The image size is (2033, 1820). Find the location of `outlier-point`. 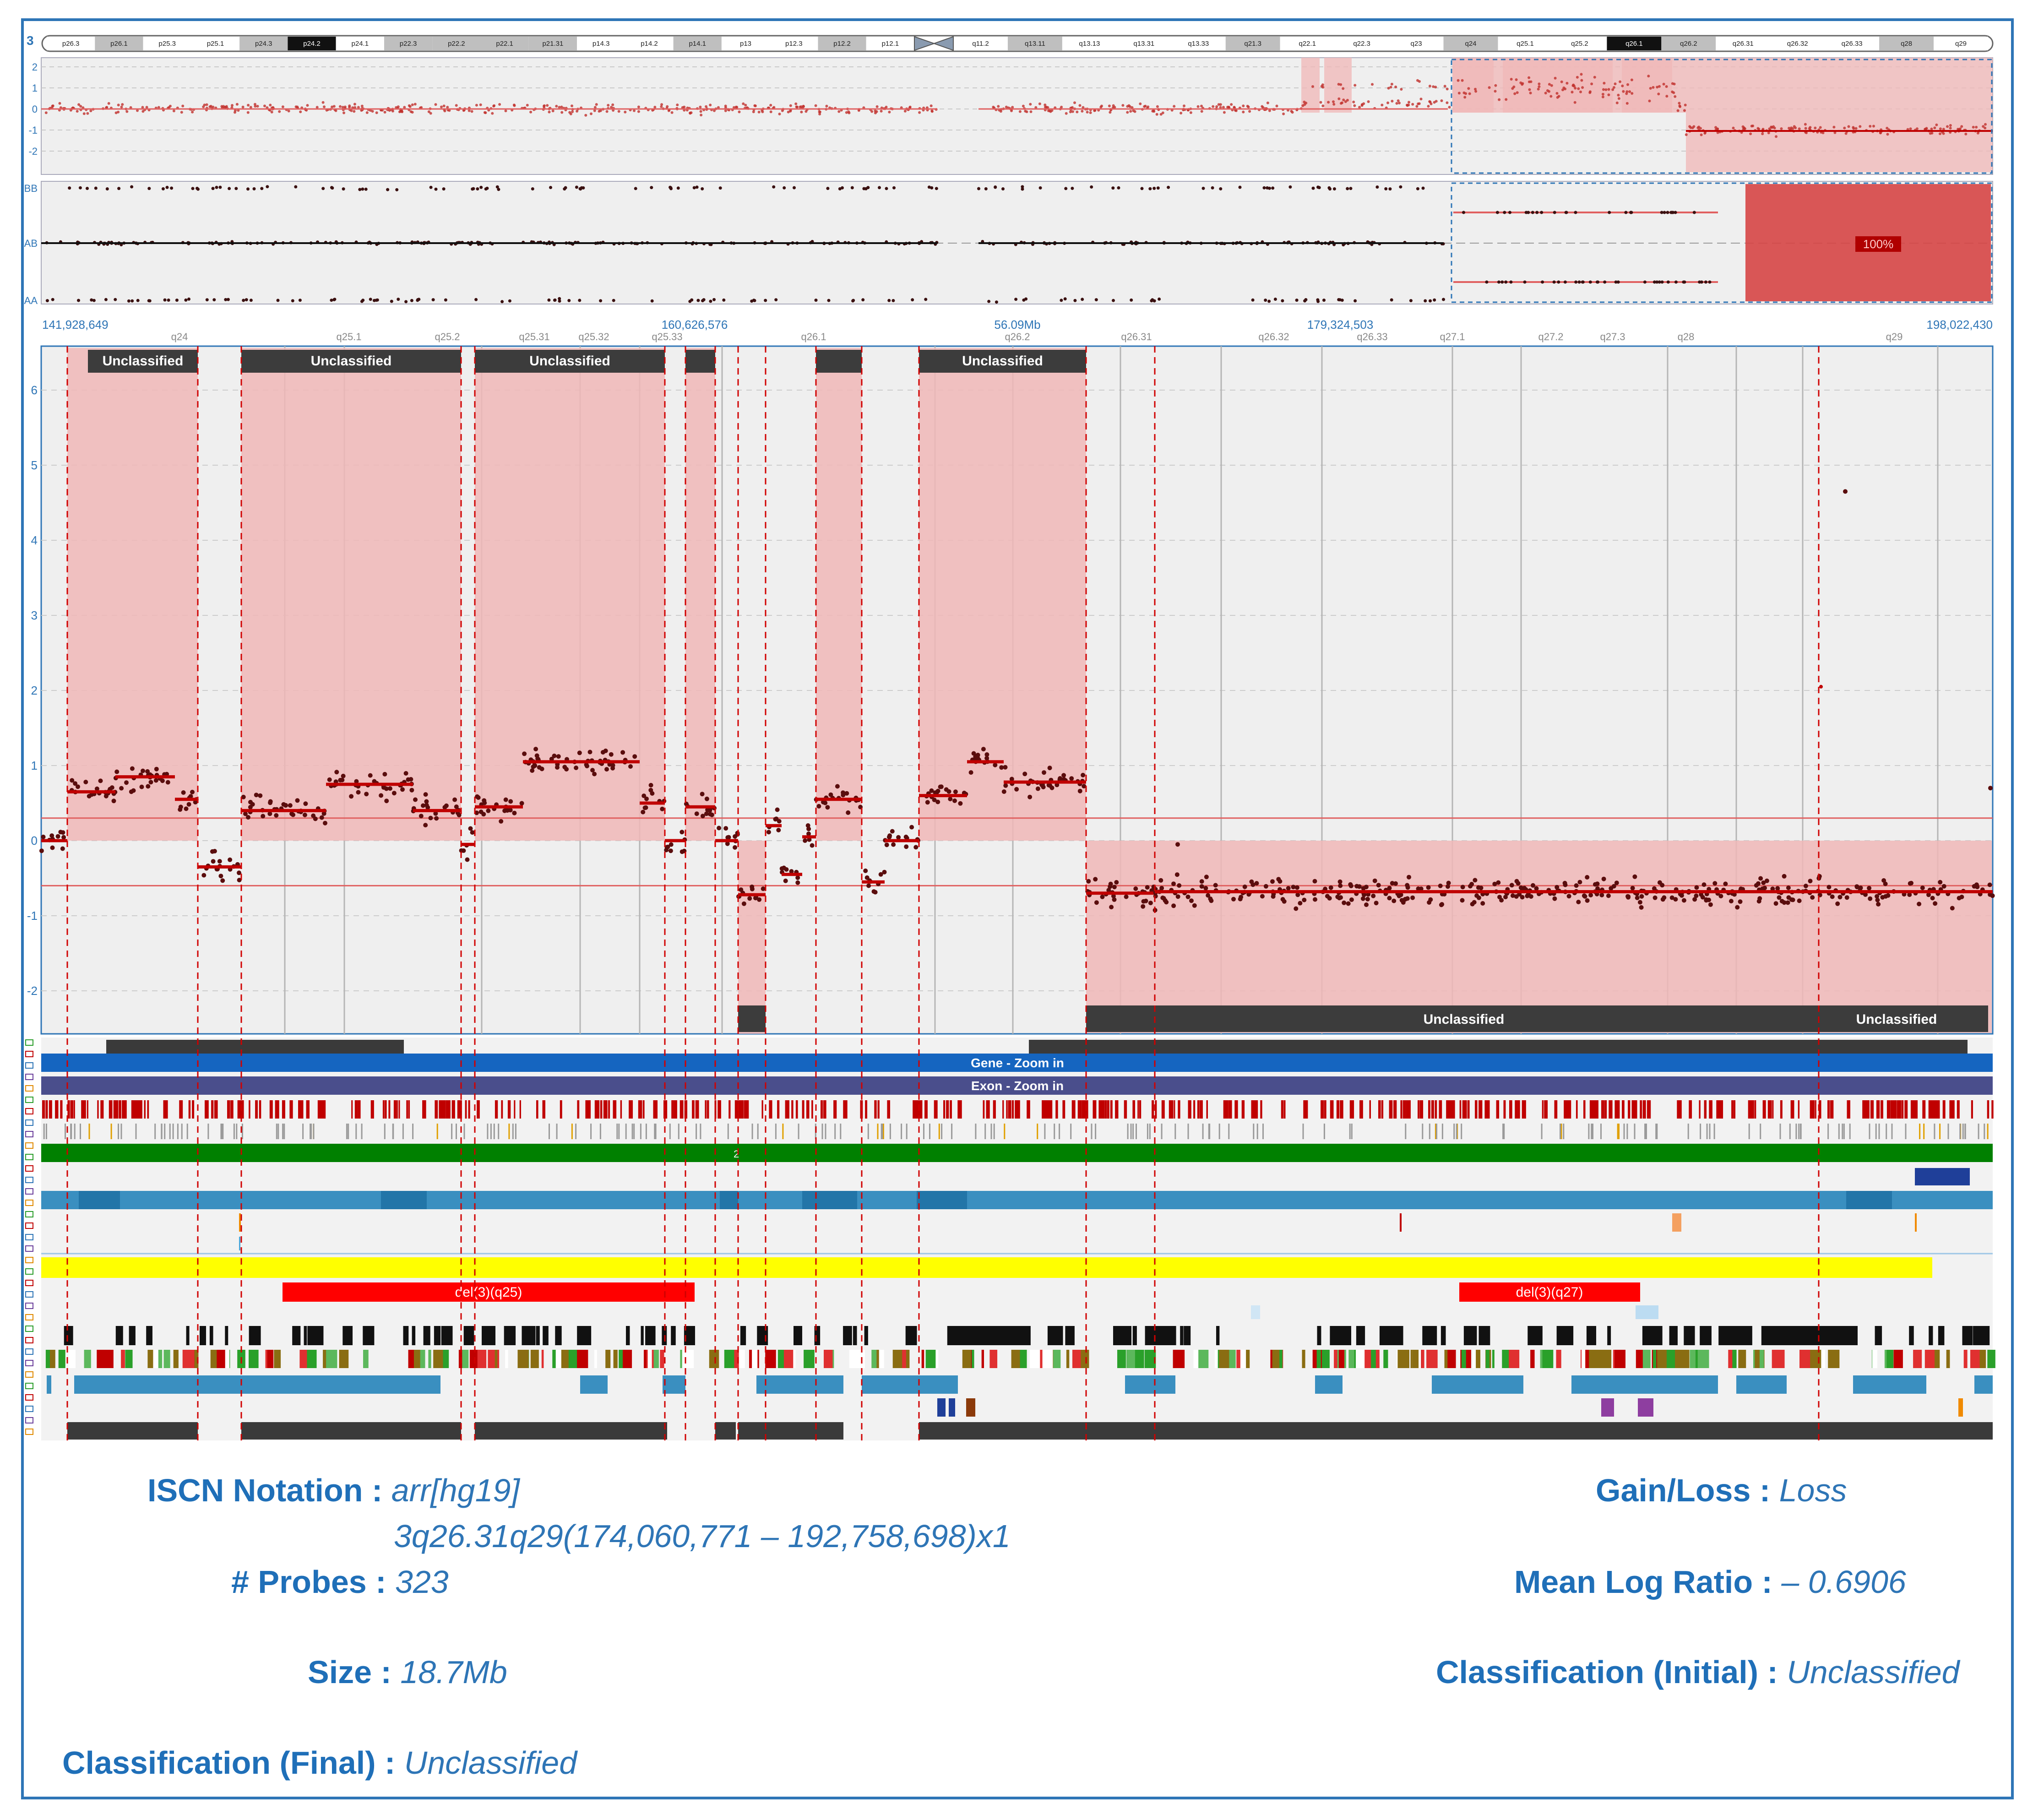

outlier-point is located at coordinates (1821, 687).